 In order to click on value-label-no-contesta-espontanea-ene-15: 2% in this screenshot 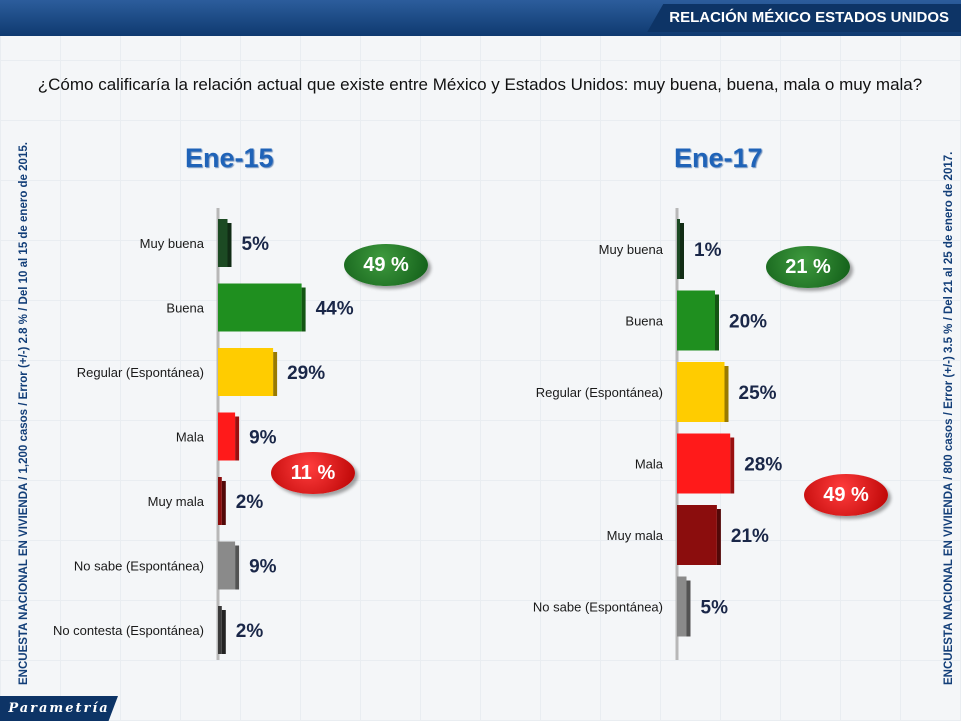, I will do `click(250, 631)`.